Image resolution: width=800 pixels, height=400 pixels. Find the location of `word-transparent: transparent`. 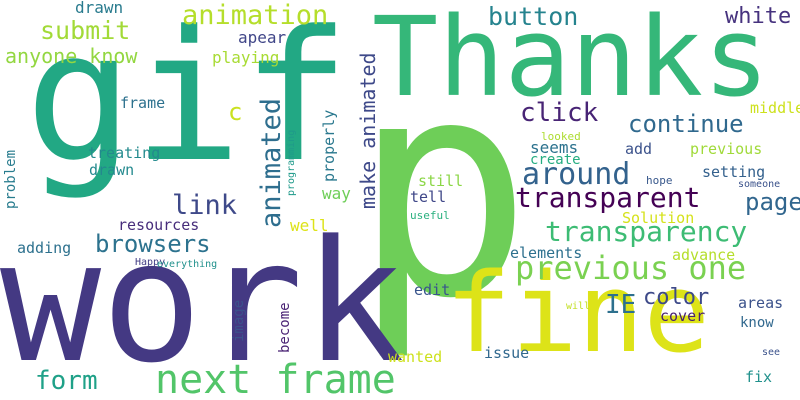

word-transparent: transparent is located at coordinates (608, 197).